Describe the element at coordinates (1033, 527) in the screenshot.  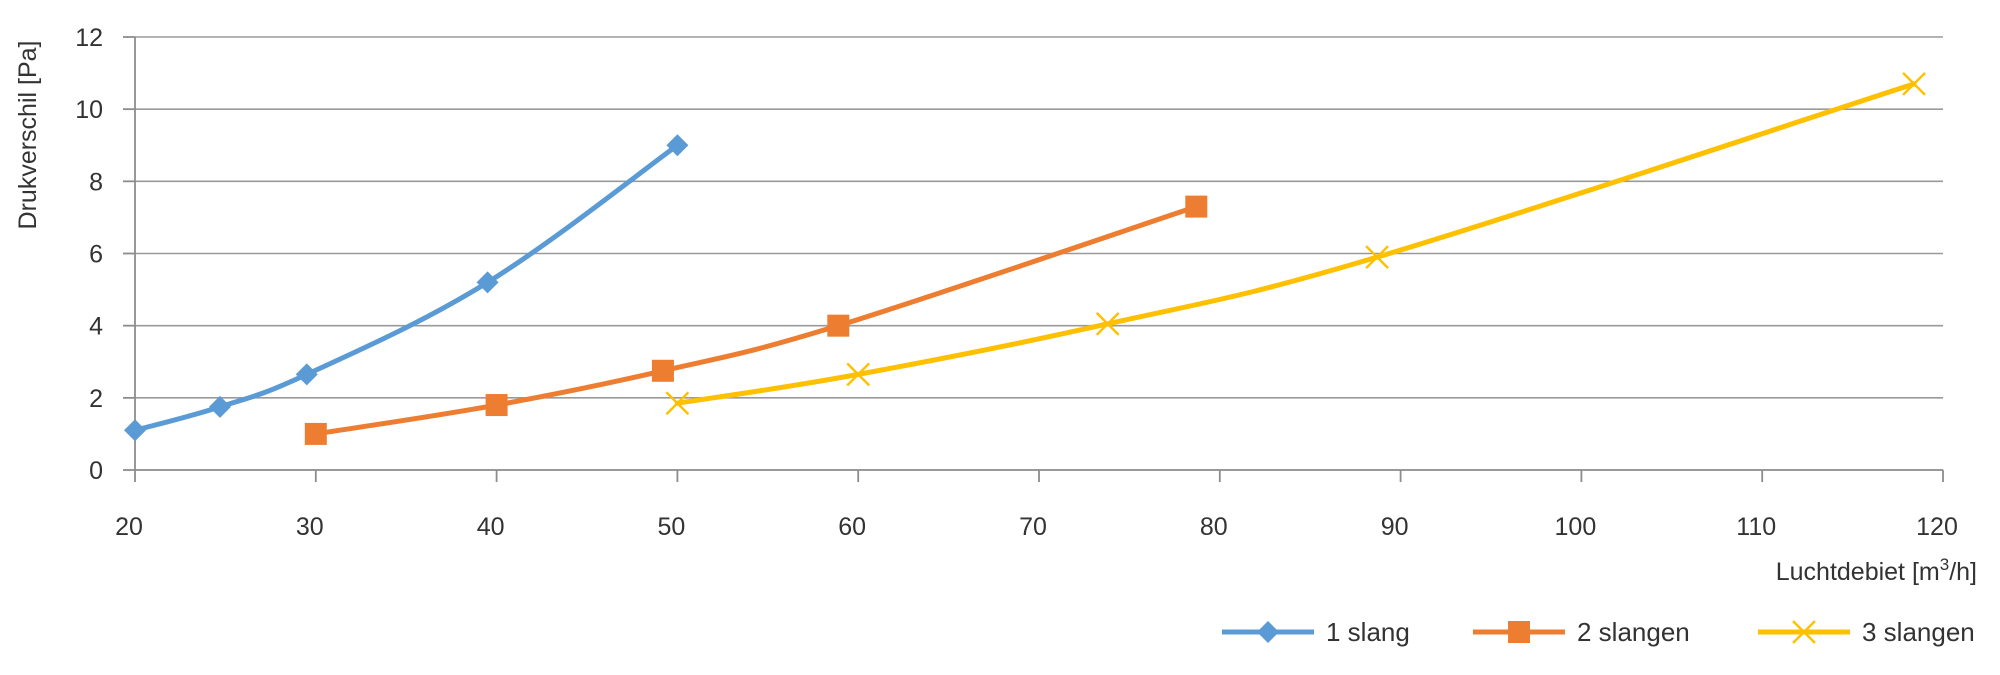
I see `x-tick-label: 70` at that location.